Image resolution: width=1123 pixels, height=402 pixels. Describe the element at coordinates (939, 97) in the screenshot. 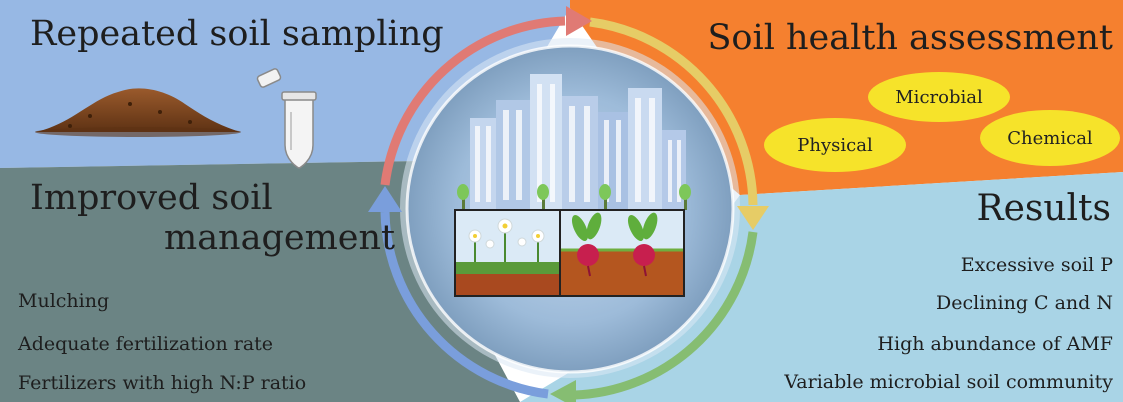

I see `oval-microbial: Microbial` at that location.